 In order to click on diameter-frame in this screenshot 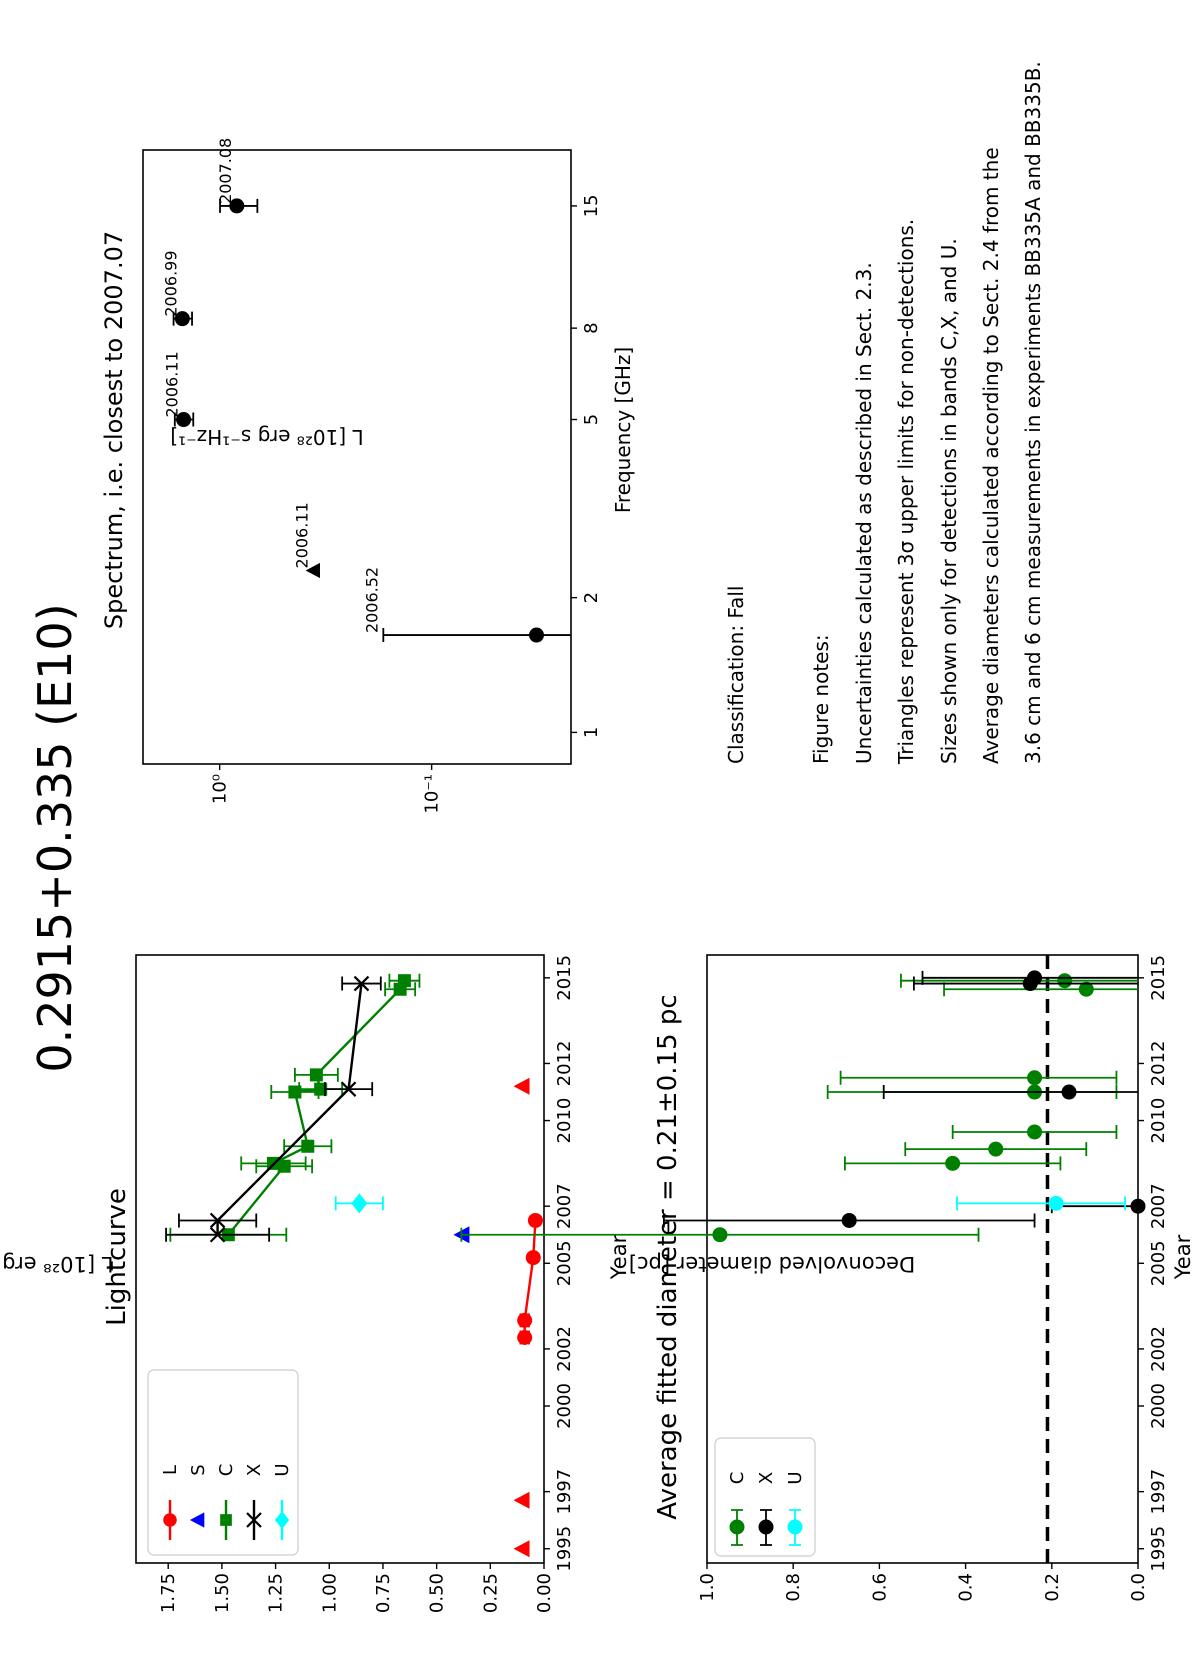, I will do `click(922, 1259)`.